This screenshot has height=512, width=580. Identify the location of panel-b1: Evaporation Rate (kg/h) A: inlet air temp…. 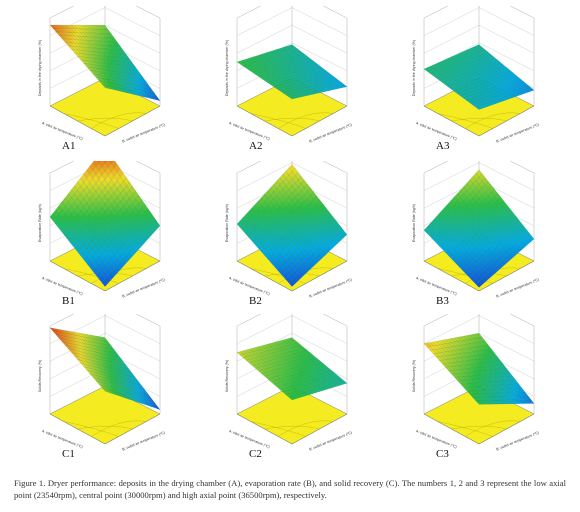
(103, 237).